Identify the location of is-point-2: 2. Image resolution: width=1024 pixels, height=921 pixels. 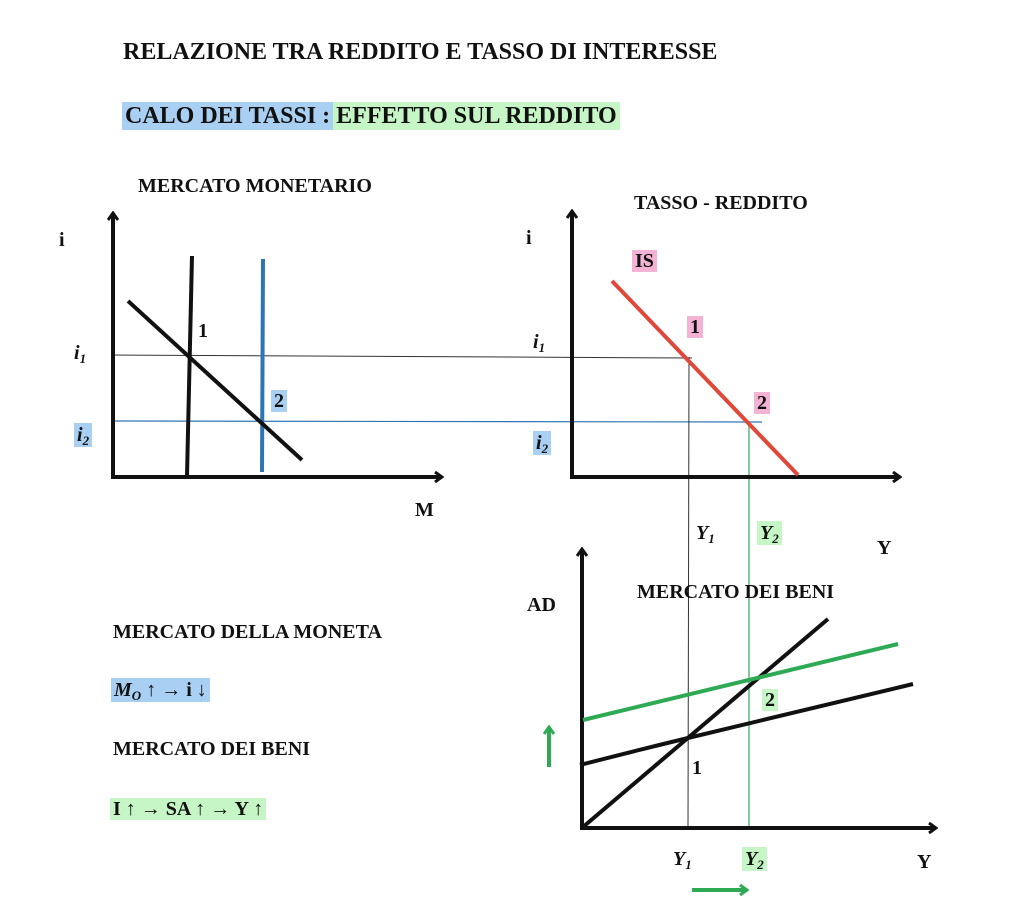
(762, 403).